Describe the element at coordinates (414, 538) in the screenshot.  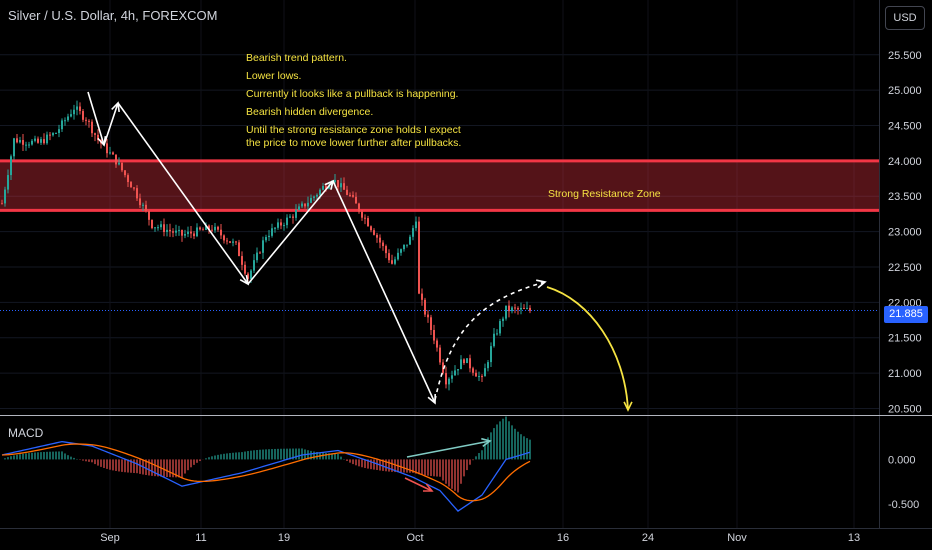
I see `time-tick-label: Oct` at that location.